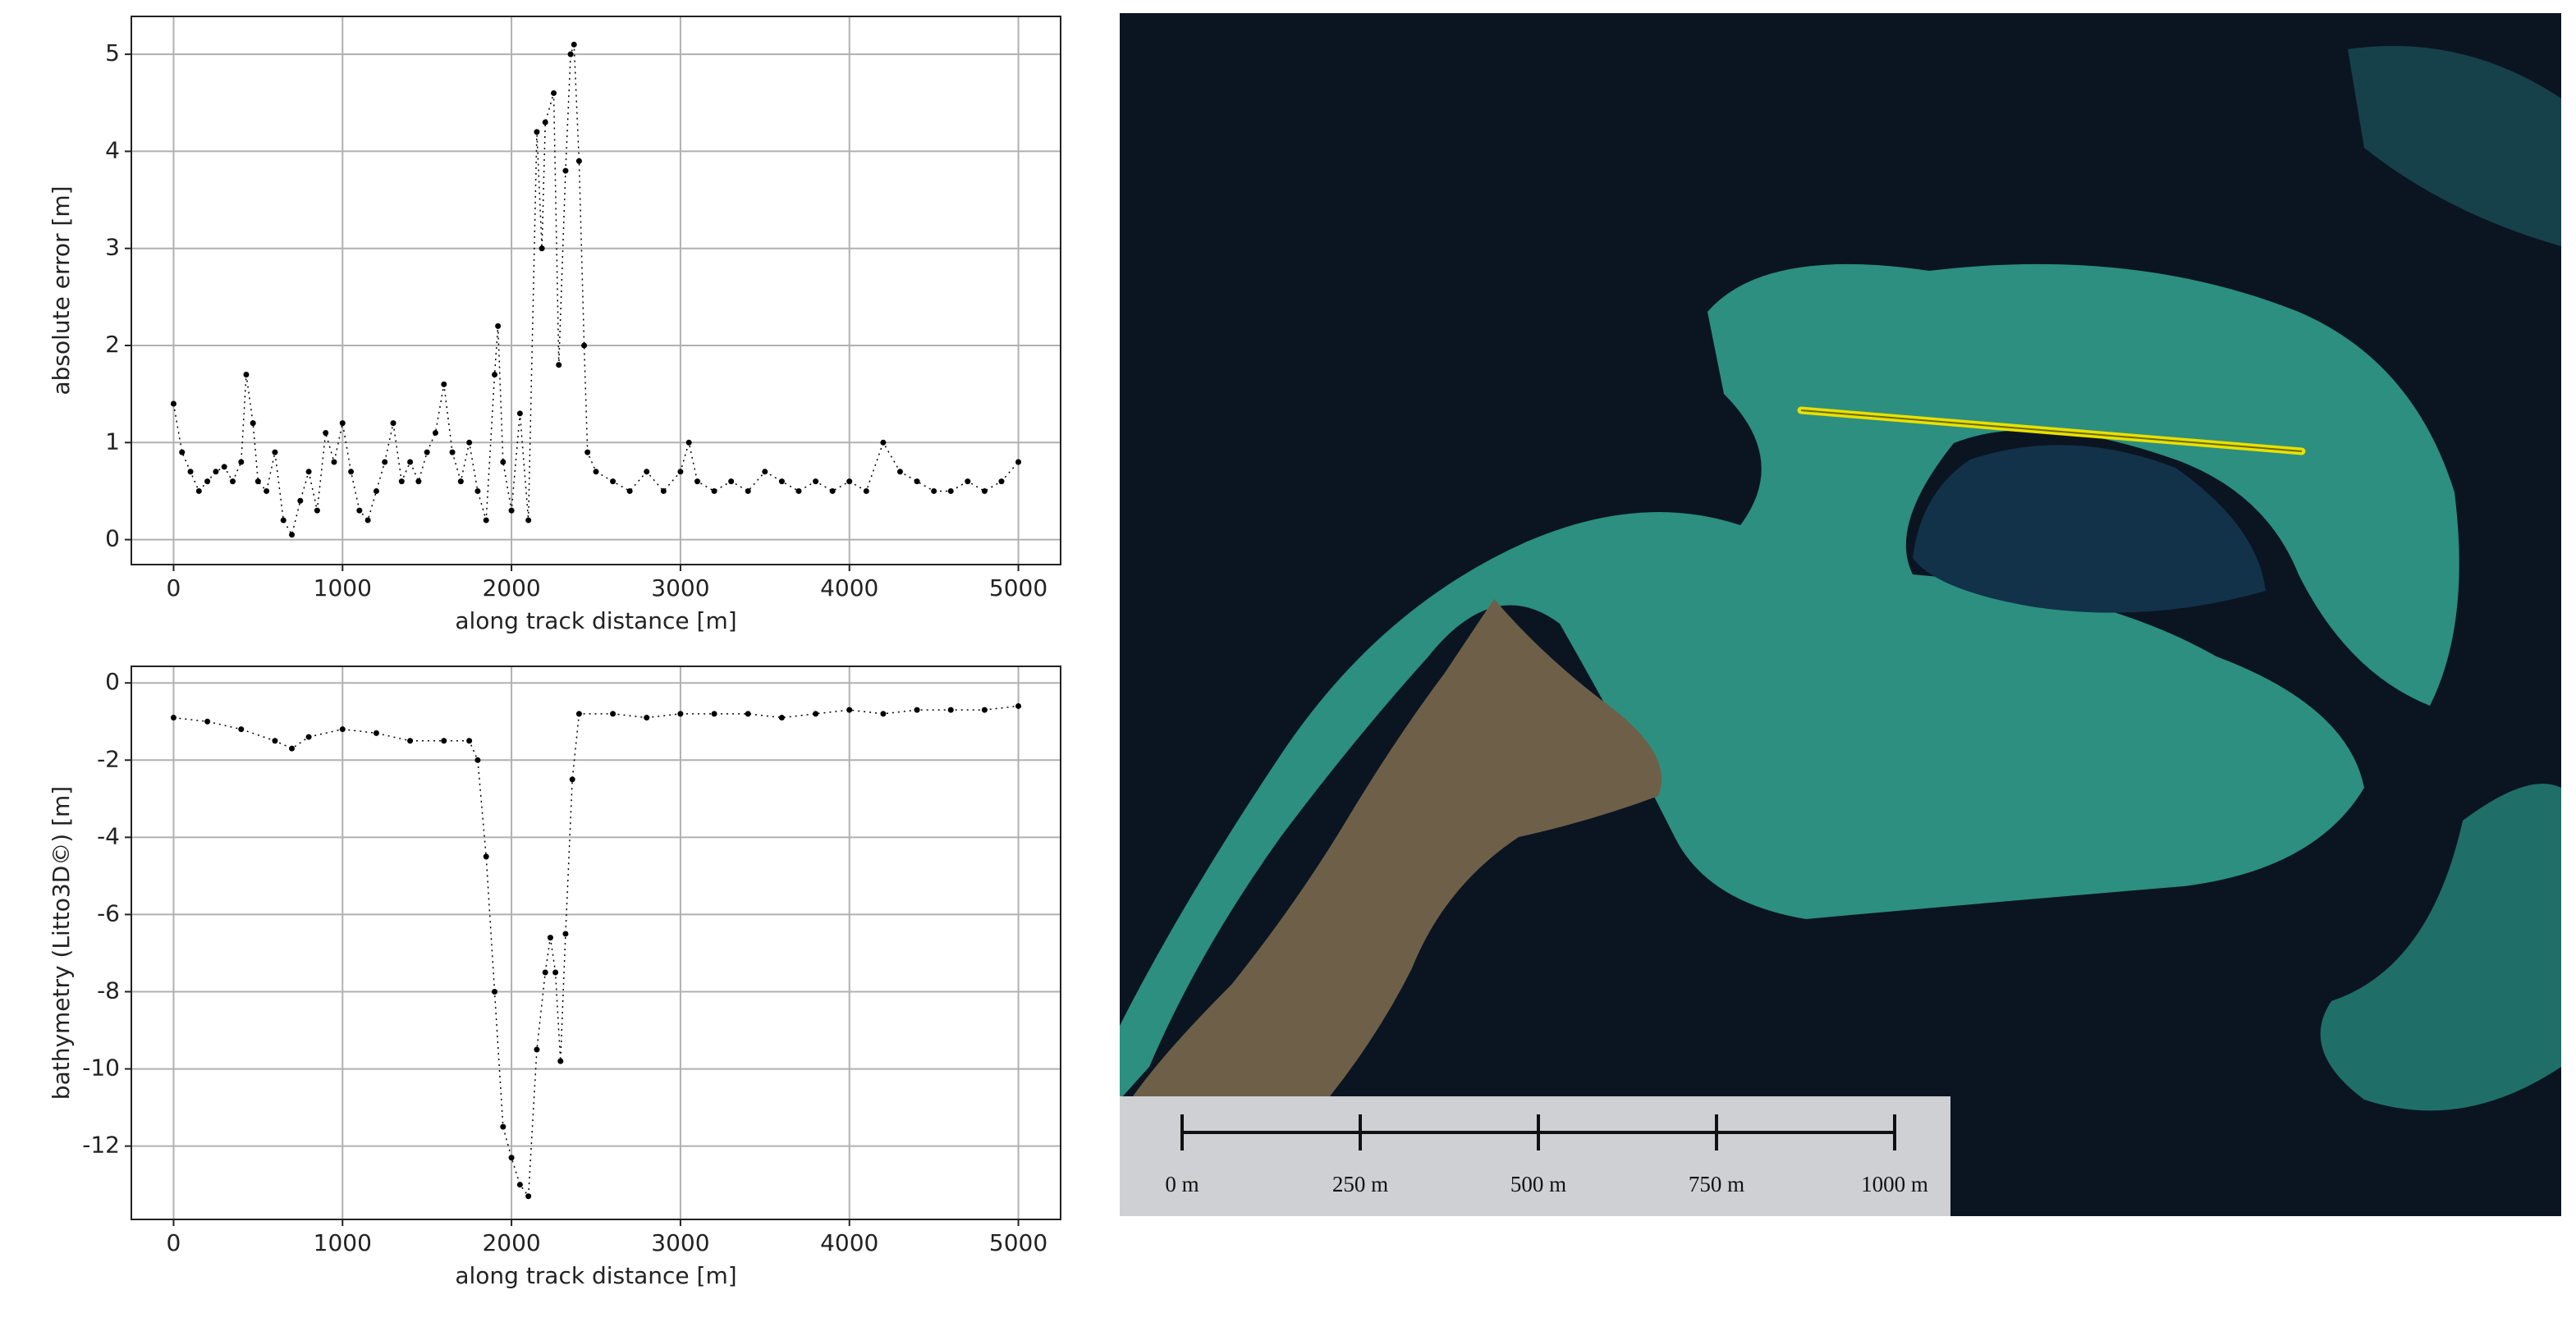  Describe the element at coordinates (113, 441) in the screenshot. I see `y-tick-label: 1` at that location.